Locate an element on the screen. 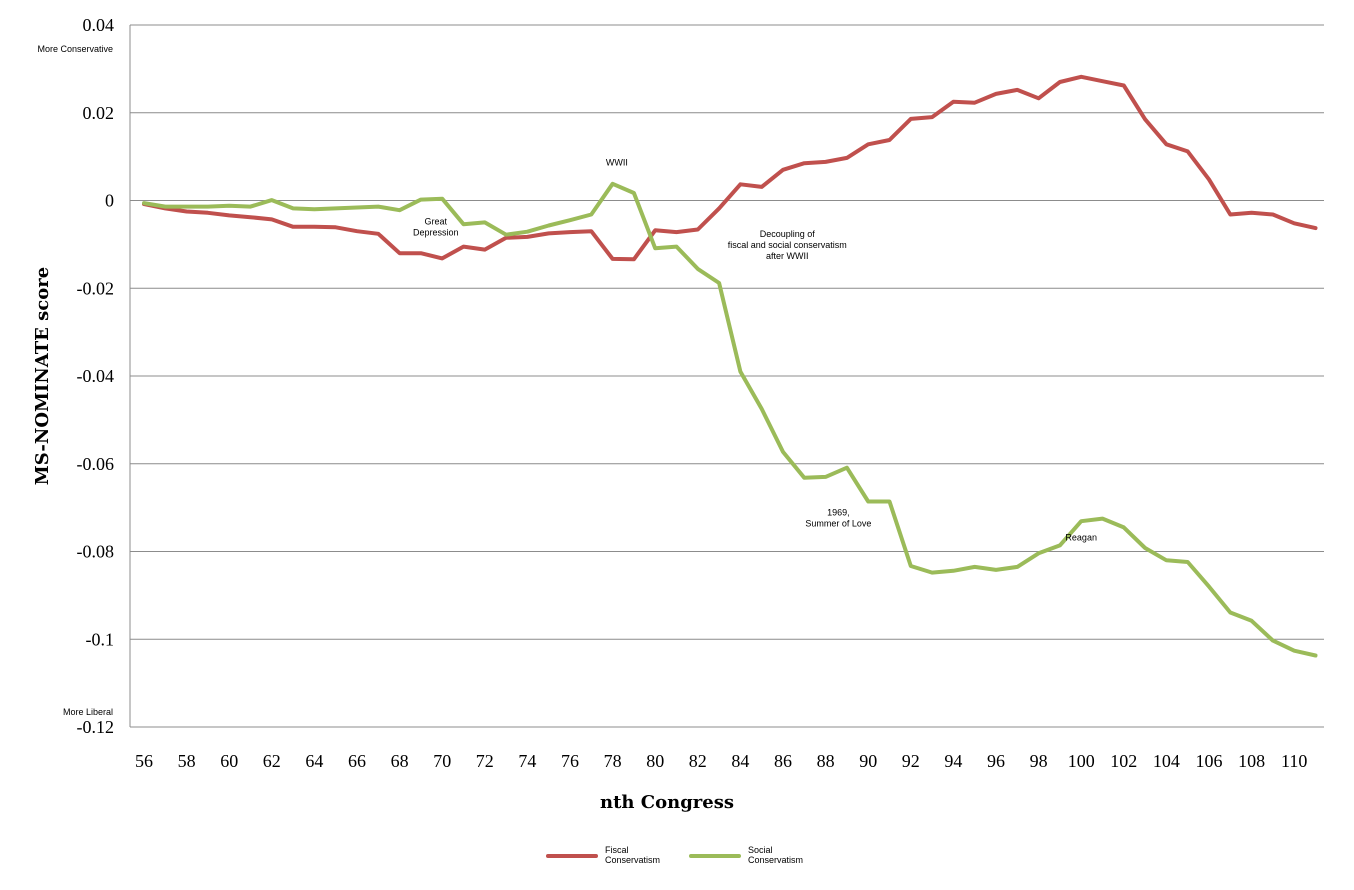 The width and height of the screenshot is (1354, 890). x-tick-label: 74 is located at coordinates (527, 761).